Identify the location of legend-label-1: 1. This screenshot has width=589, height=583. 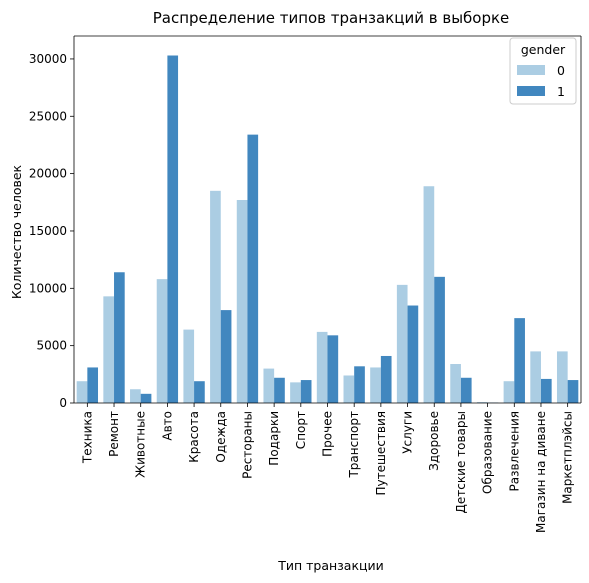
(561, 91).